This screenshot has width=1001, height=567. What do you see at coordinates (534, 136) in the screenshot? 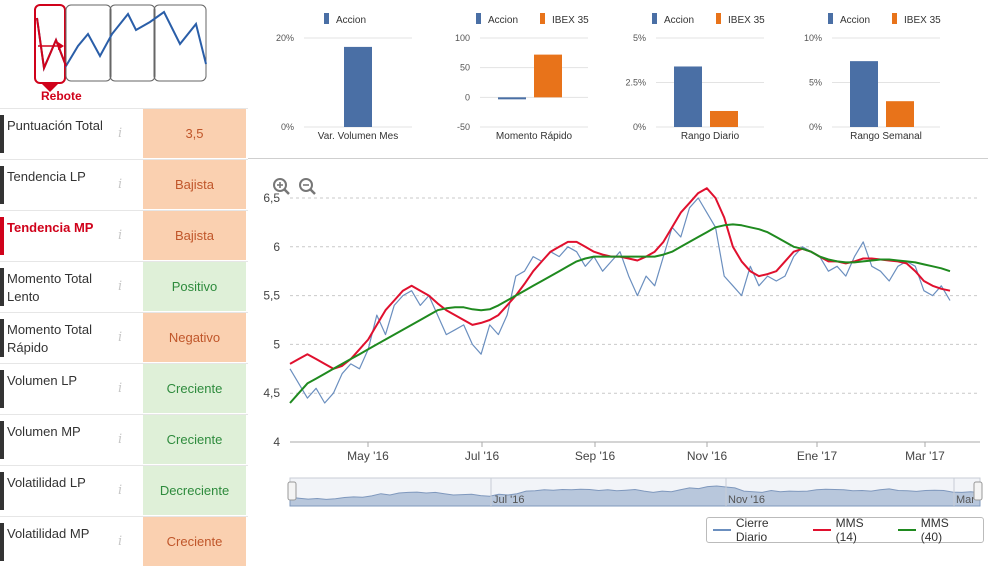
I see `category-label: Momento Rápido` at bounding box center [534, 136].